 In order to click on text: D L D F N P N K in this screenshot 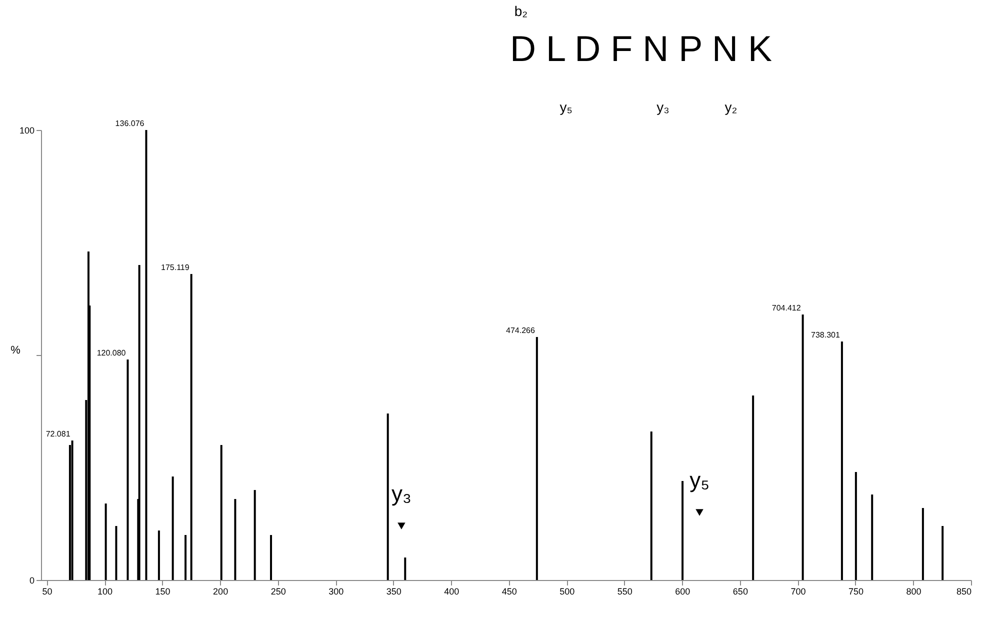, I will do `click(641, 48)`.